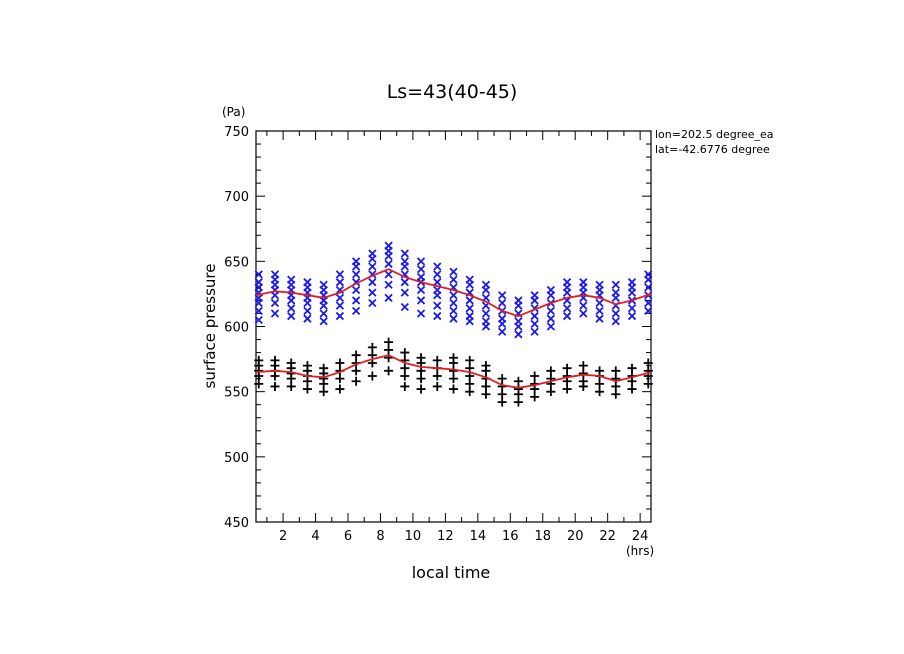  I want to click on x-tick-label: 16, so click(510, 536).